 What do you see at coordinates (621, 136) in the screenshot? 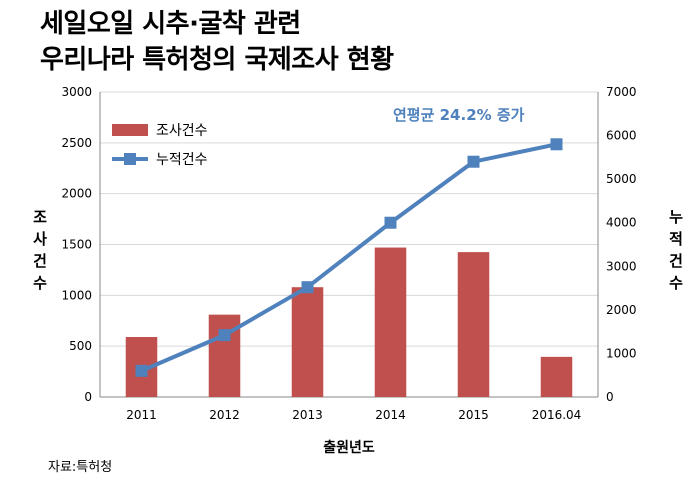
I see `y-tick-label-right: 6000` at bounding box center [621, 136].